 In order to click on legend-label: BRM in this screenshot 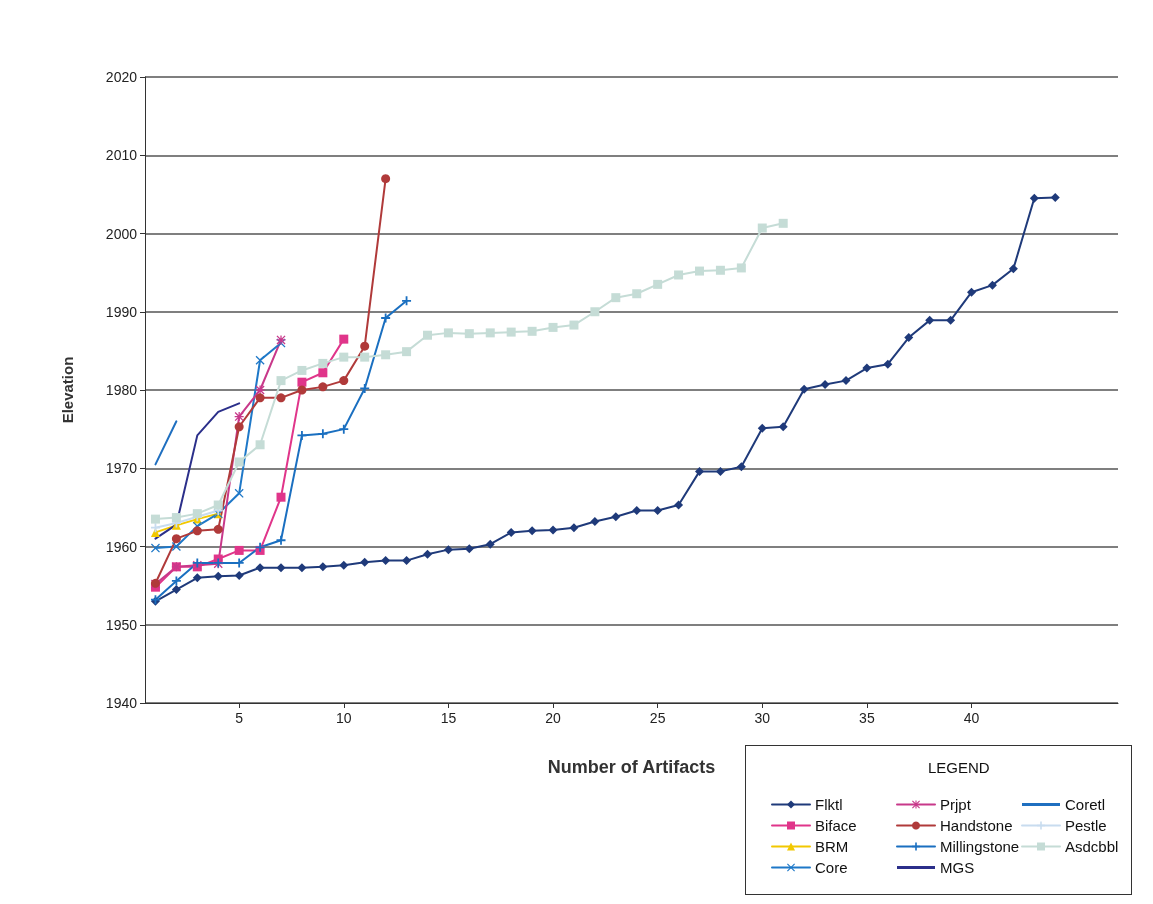, I will do `click(832, 846)`.